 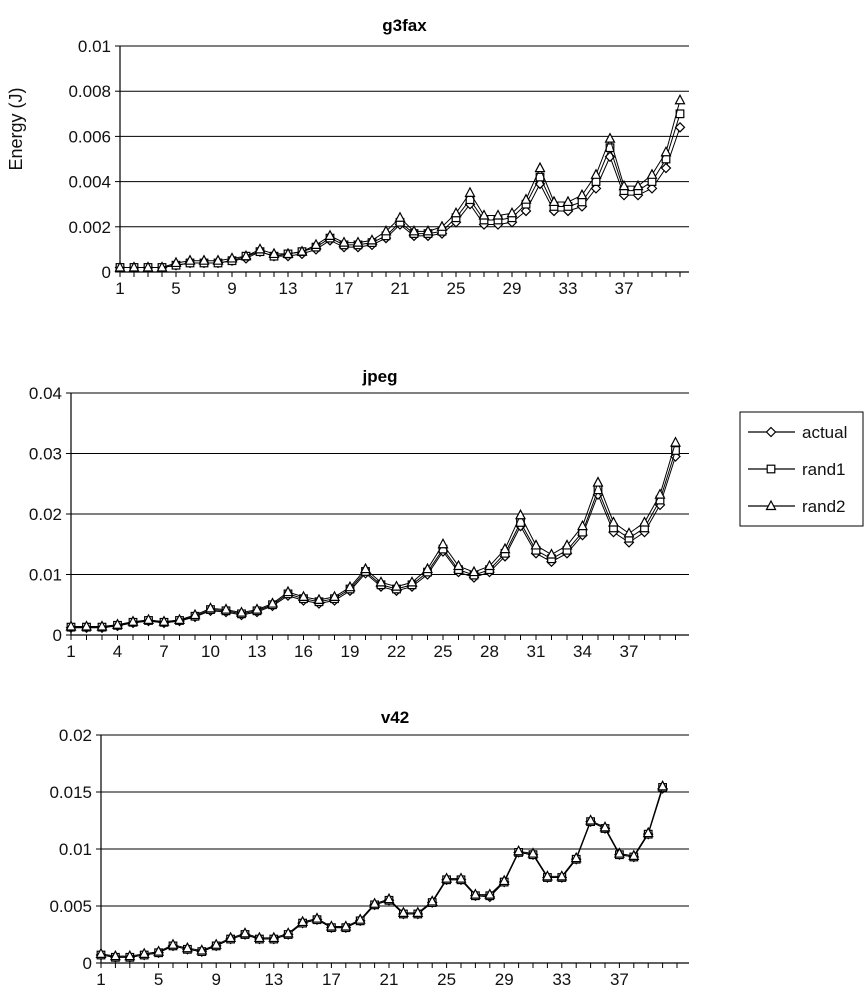 I want to click on x-tick-label: 9, so click(x=215, y=979).